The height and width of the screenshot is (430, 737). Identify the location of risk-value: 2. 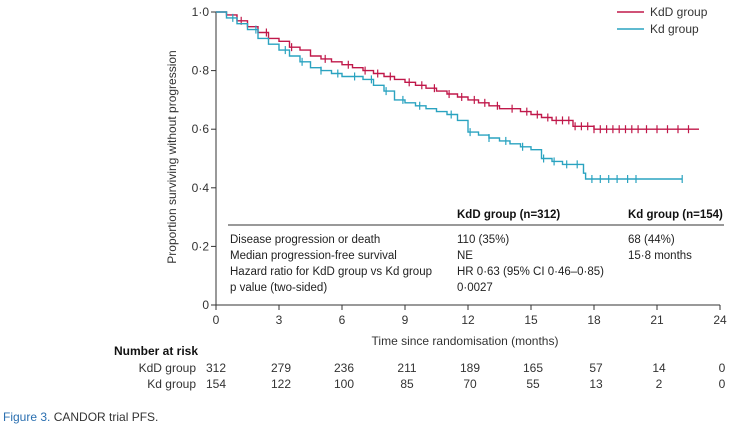
(659, 384).